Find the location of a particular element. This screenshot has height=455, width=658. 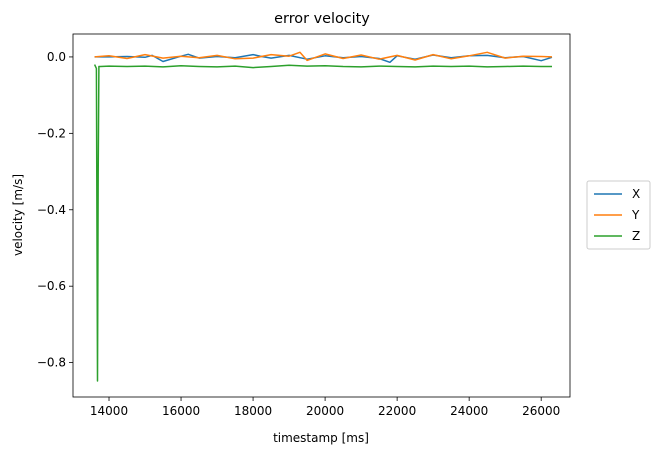

x-tick-label: 16000 is located at coordinates (181, 411).